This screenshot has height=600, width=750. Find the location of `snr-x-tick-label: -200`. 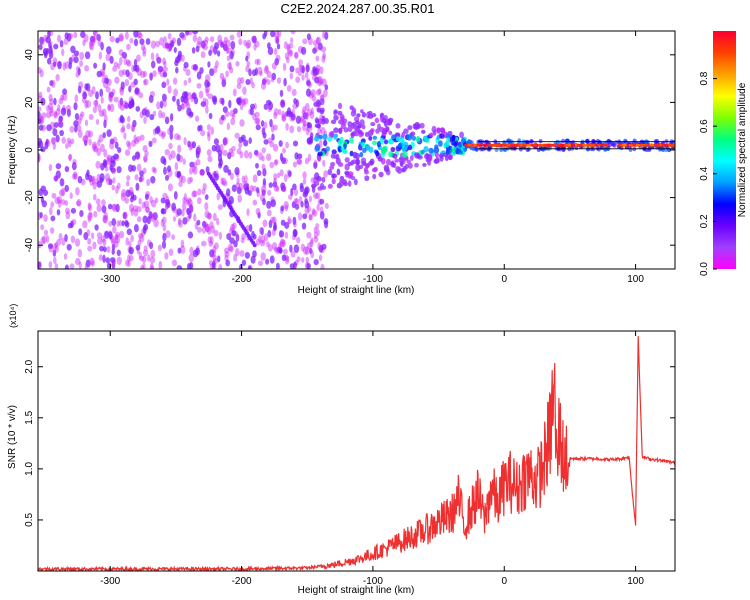

snr-x-tick-label: -200 is located at coordinates (242, 581).